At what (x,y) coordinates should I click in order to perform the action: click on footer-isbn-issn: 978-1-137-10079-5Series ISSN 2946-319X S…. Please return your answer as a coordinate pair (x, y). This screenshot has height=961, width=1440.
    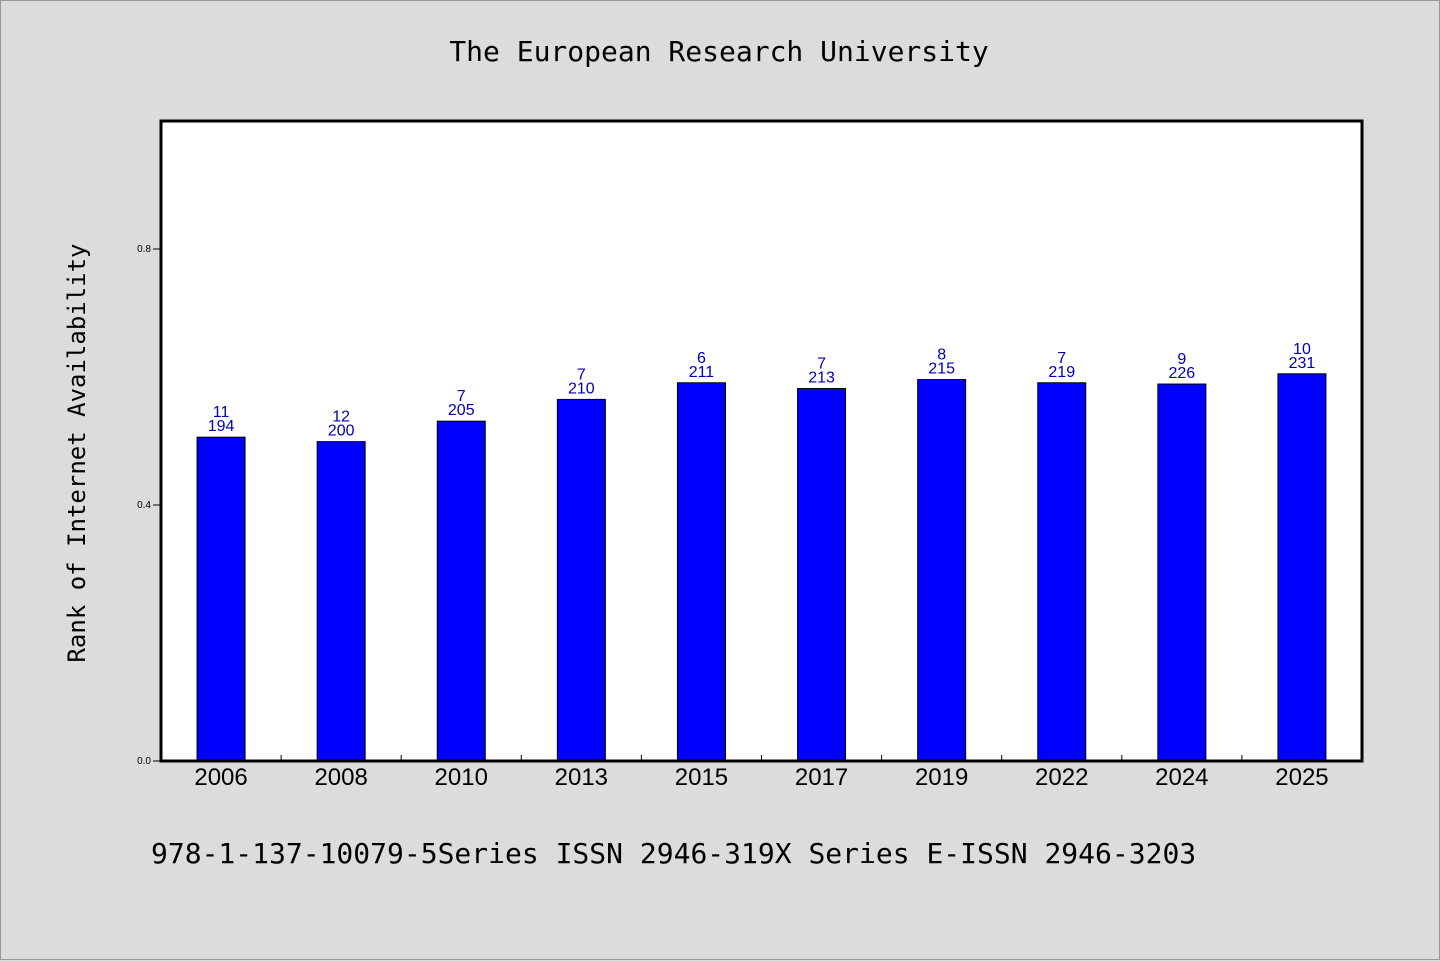
    Looking at the image, I should click on (673, 853).